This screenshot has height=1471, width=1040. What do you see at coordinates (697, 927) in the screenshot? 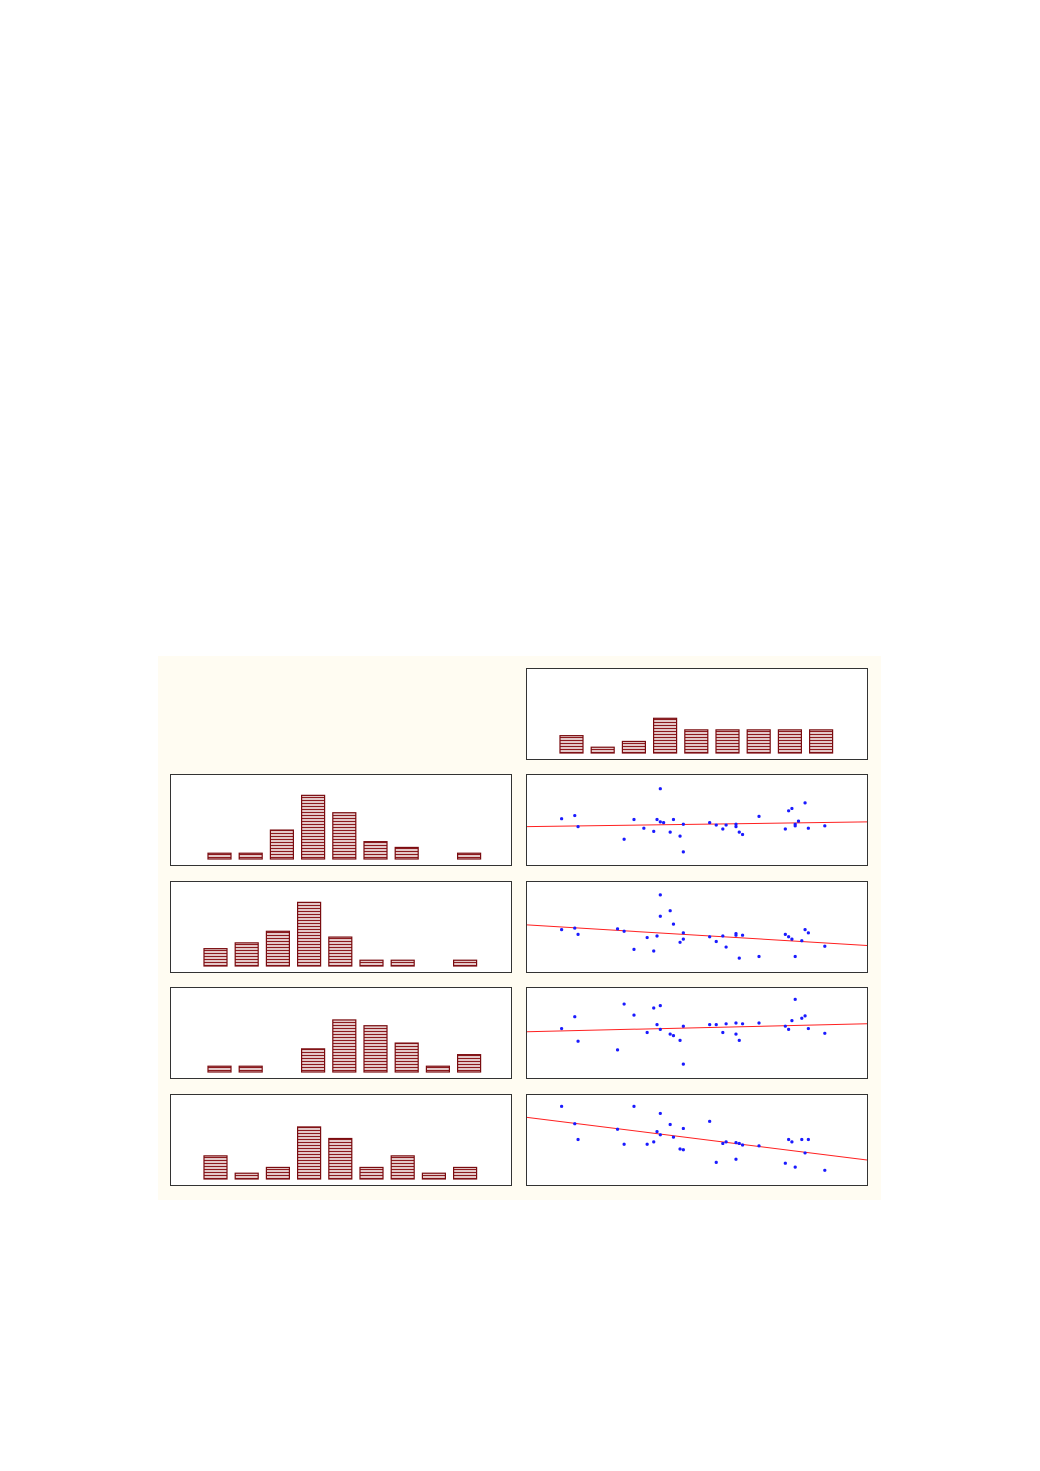
I see `scatter-panel-row2-frame` at bounding box center [697, 927].